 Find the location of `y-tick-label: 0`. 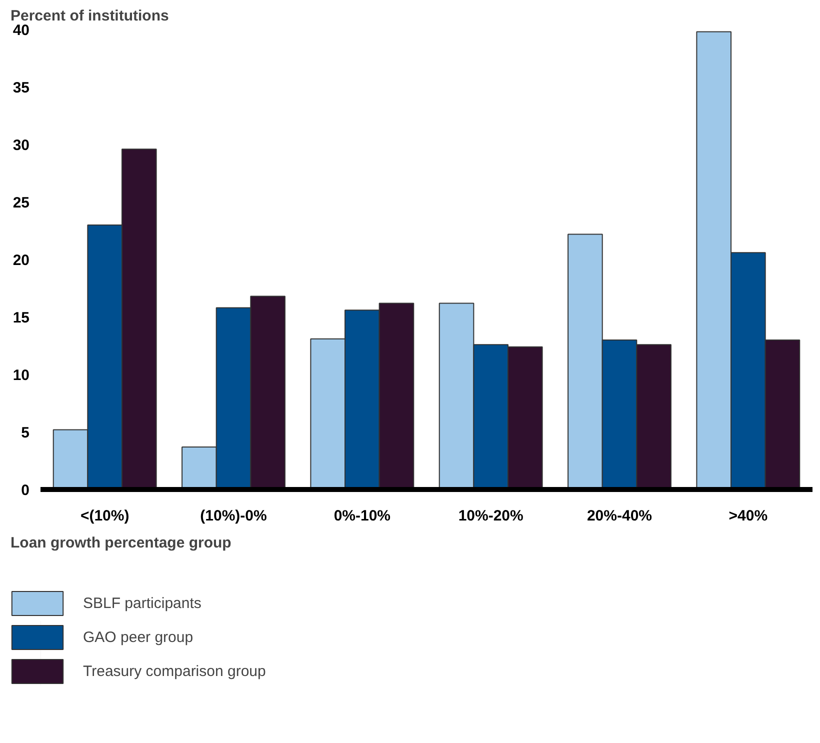

y-tick-label: 0 is located at coordinates (25, 490).